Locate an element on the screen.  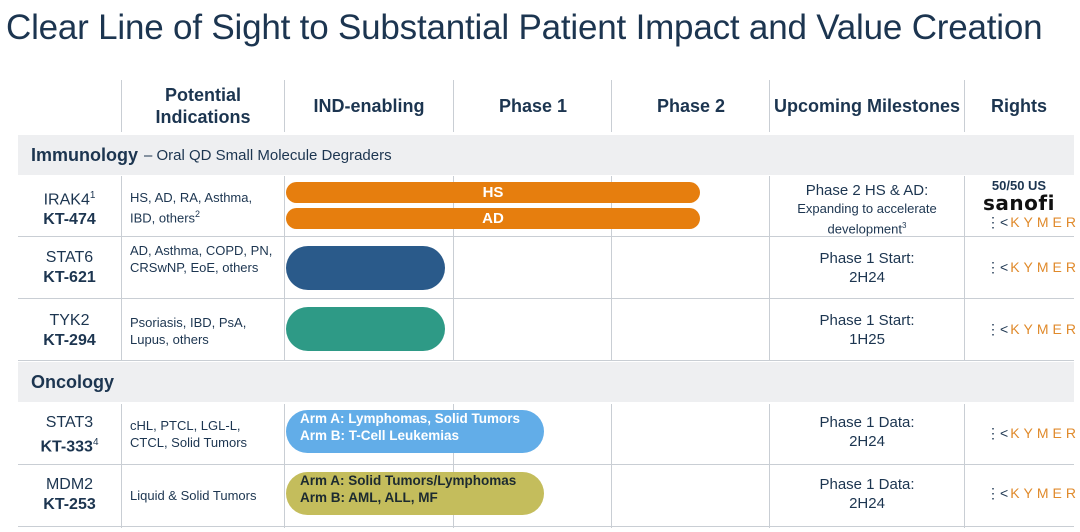
compound-code: KT-621 is located at coordinates (69, 277).